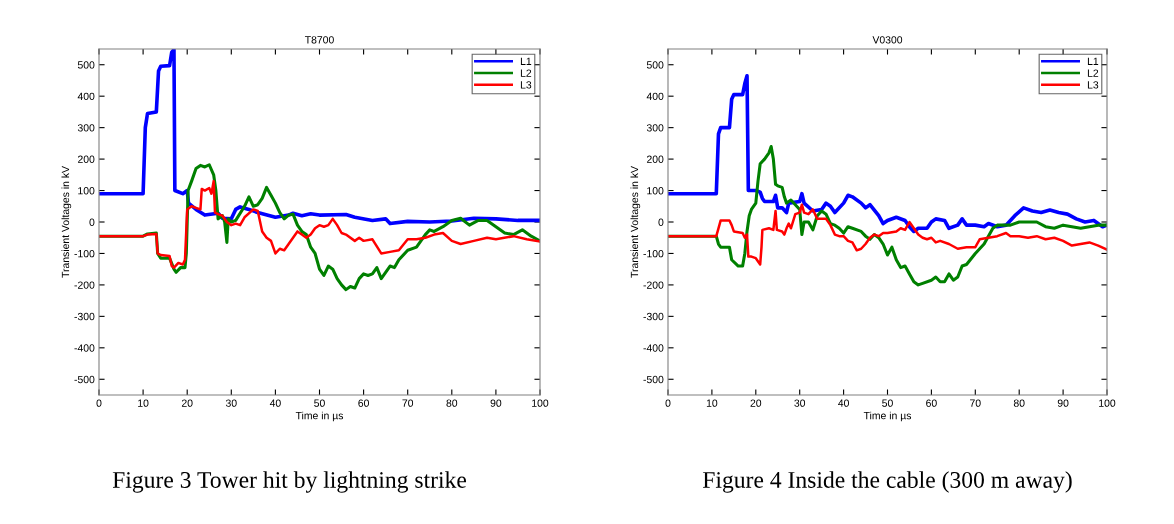  Describe the element at coordinates (319, 40) in the screenshot. I see `chart-title: T8700` at that location.